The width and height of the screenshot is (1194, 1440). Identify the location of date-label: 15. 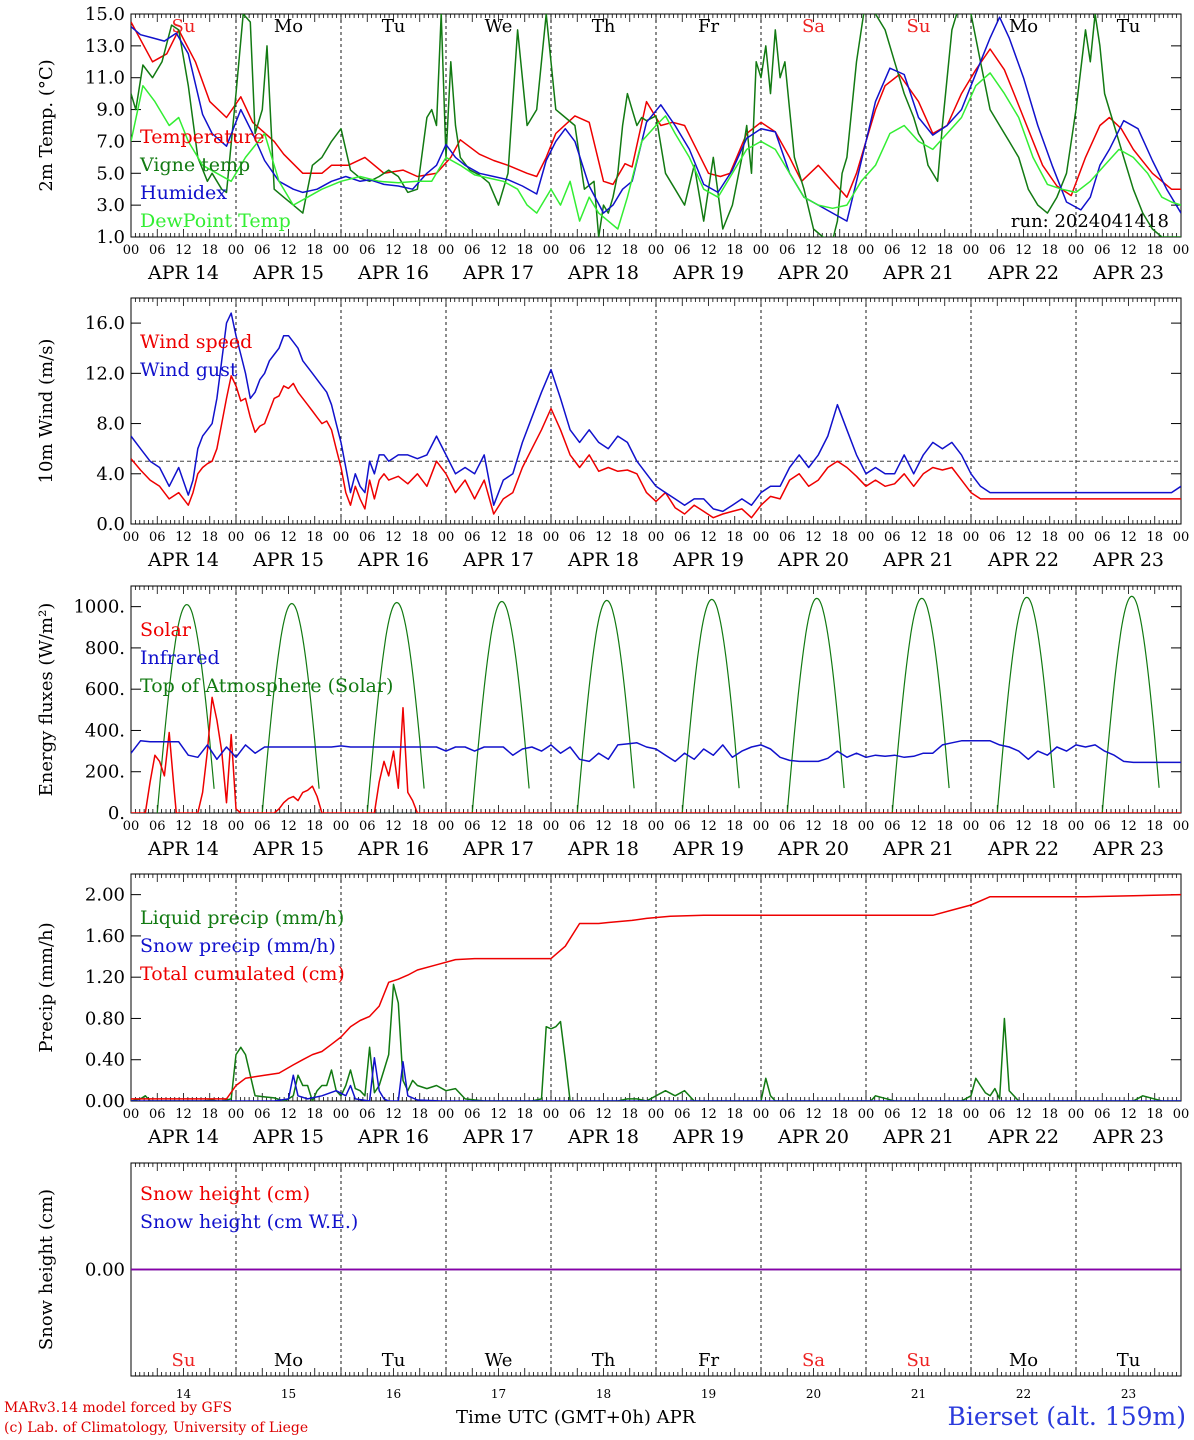
(288, 1394).